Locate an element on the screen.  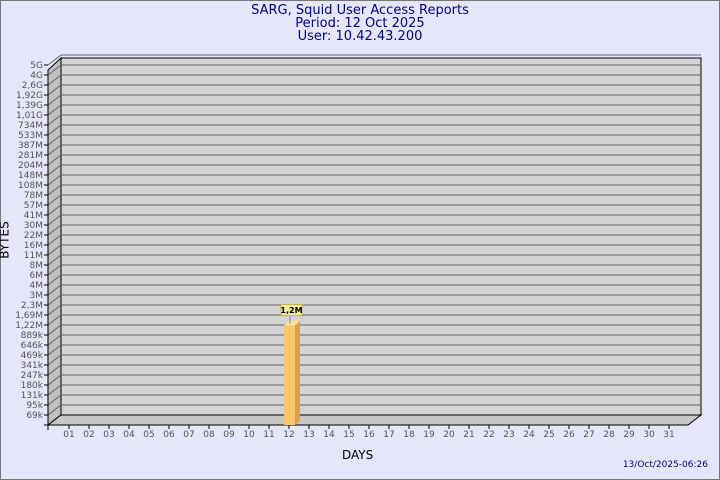
x-tick-label: 26 is located at coordinates (569, 435).